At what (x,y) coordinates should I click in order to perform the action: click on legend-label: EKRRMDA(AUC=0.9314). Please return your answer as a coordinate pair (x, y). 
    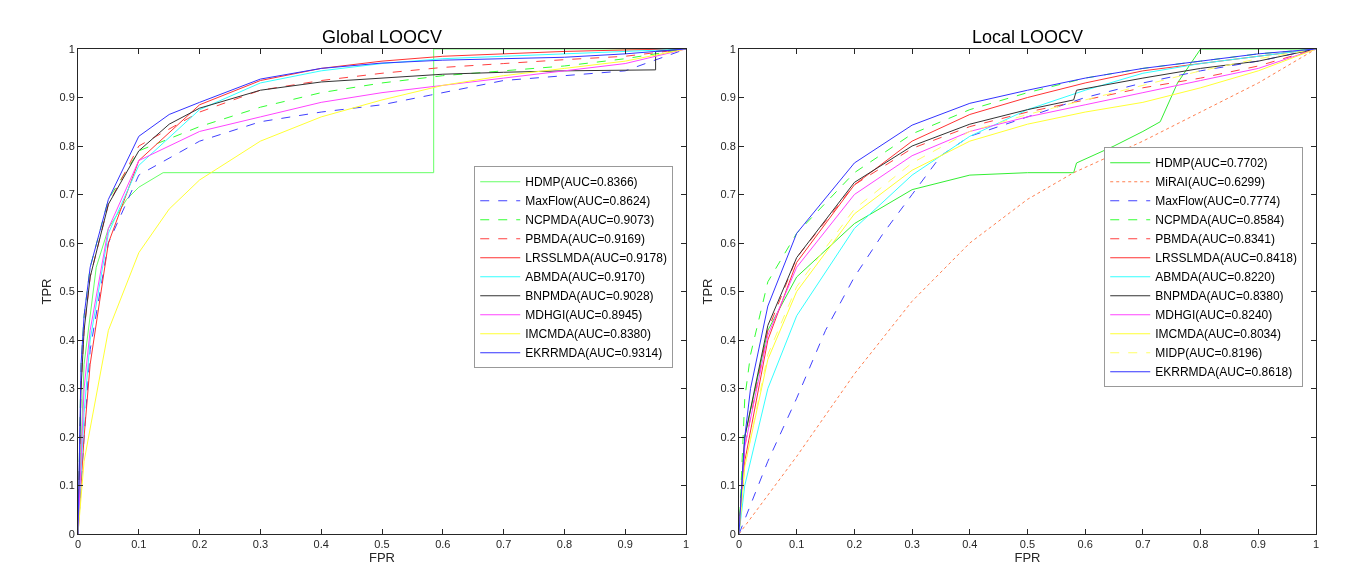
    Looking at the image, I should click on (594, 353).